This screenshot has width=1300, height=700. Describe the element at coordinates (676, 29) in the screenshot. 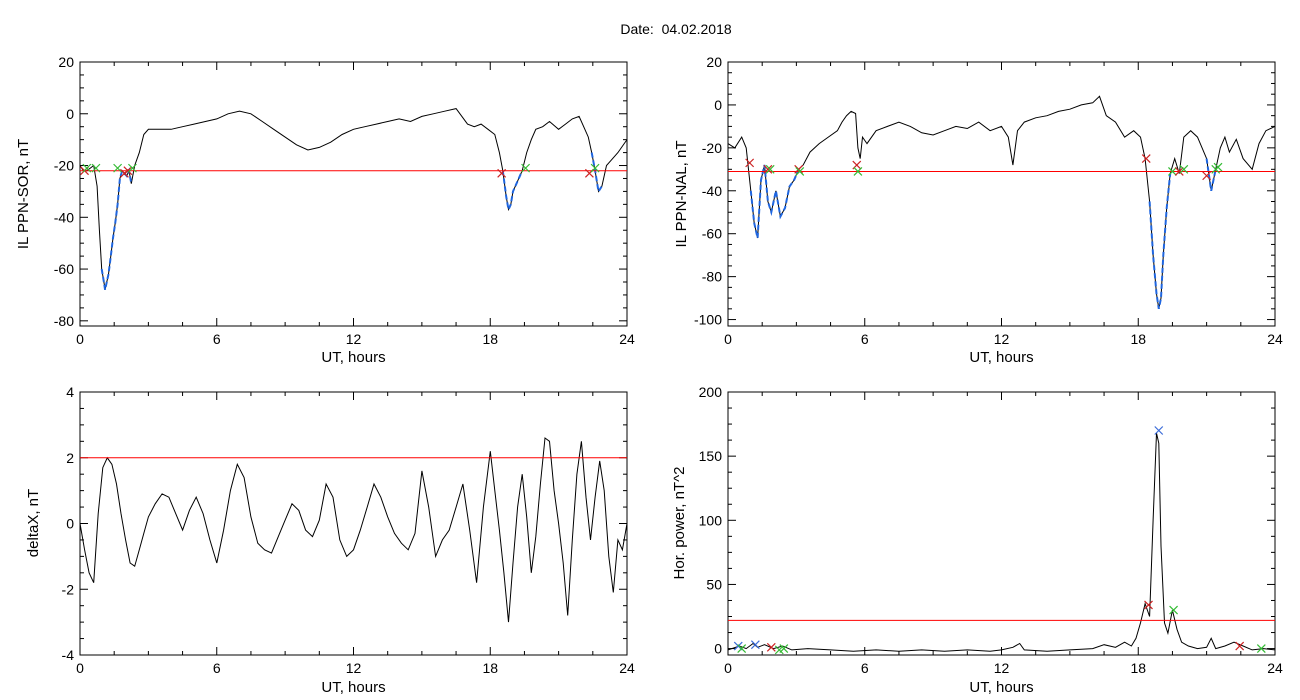

I see `page-title: Date: 04.02.2018` at that location.